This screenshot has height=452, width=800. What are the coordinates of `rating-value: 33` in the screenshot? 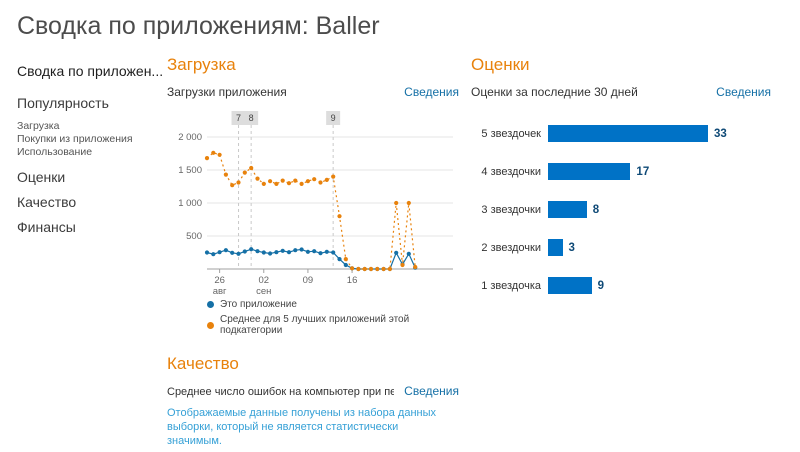 It's located at (720, 133).